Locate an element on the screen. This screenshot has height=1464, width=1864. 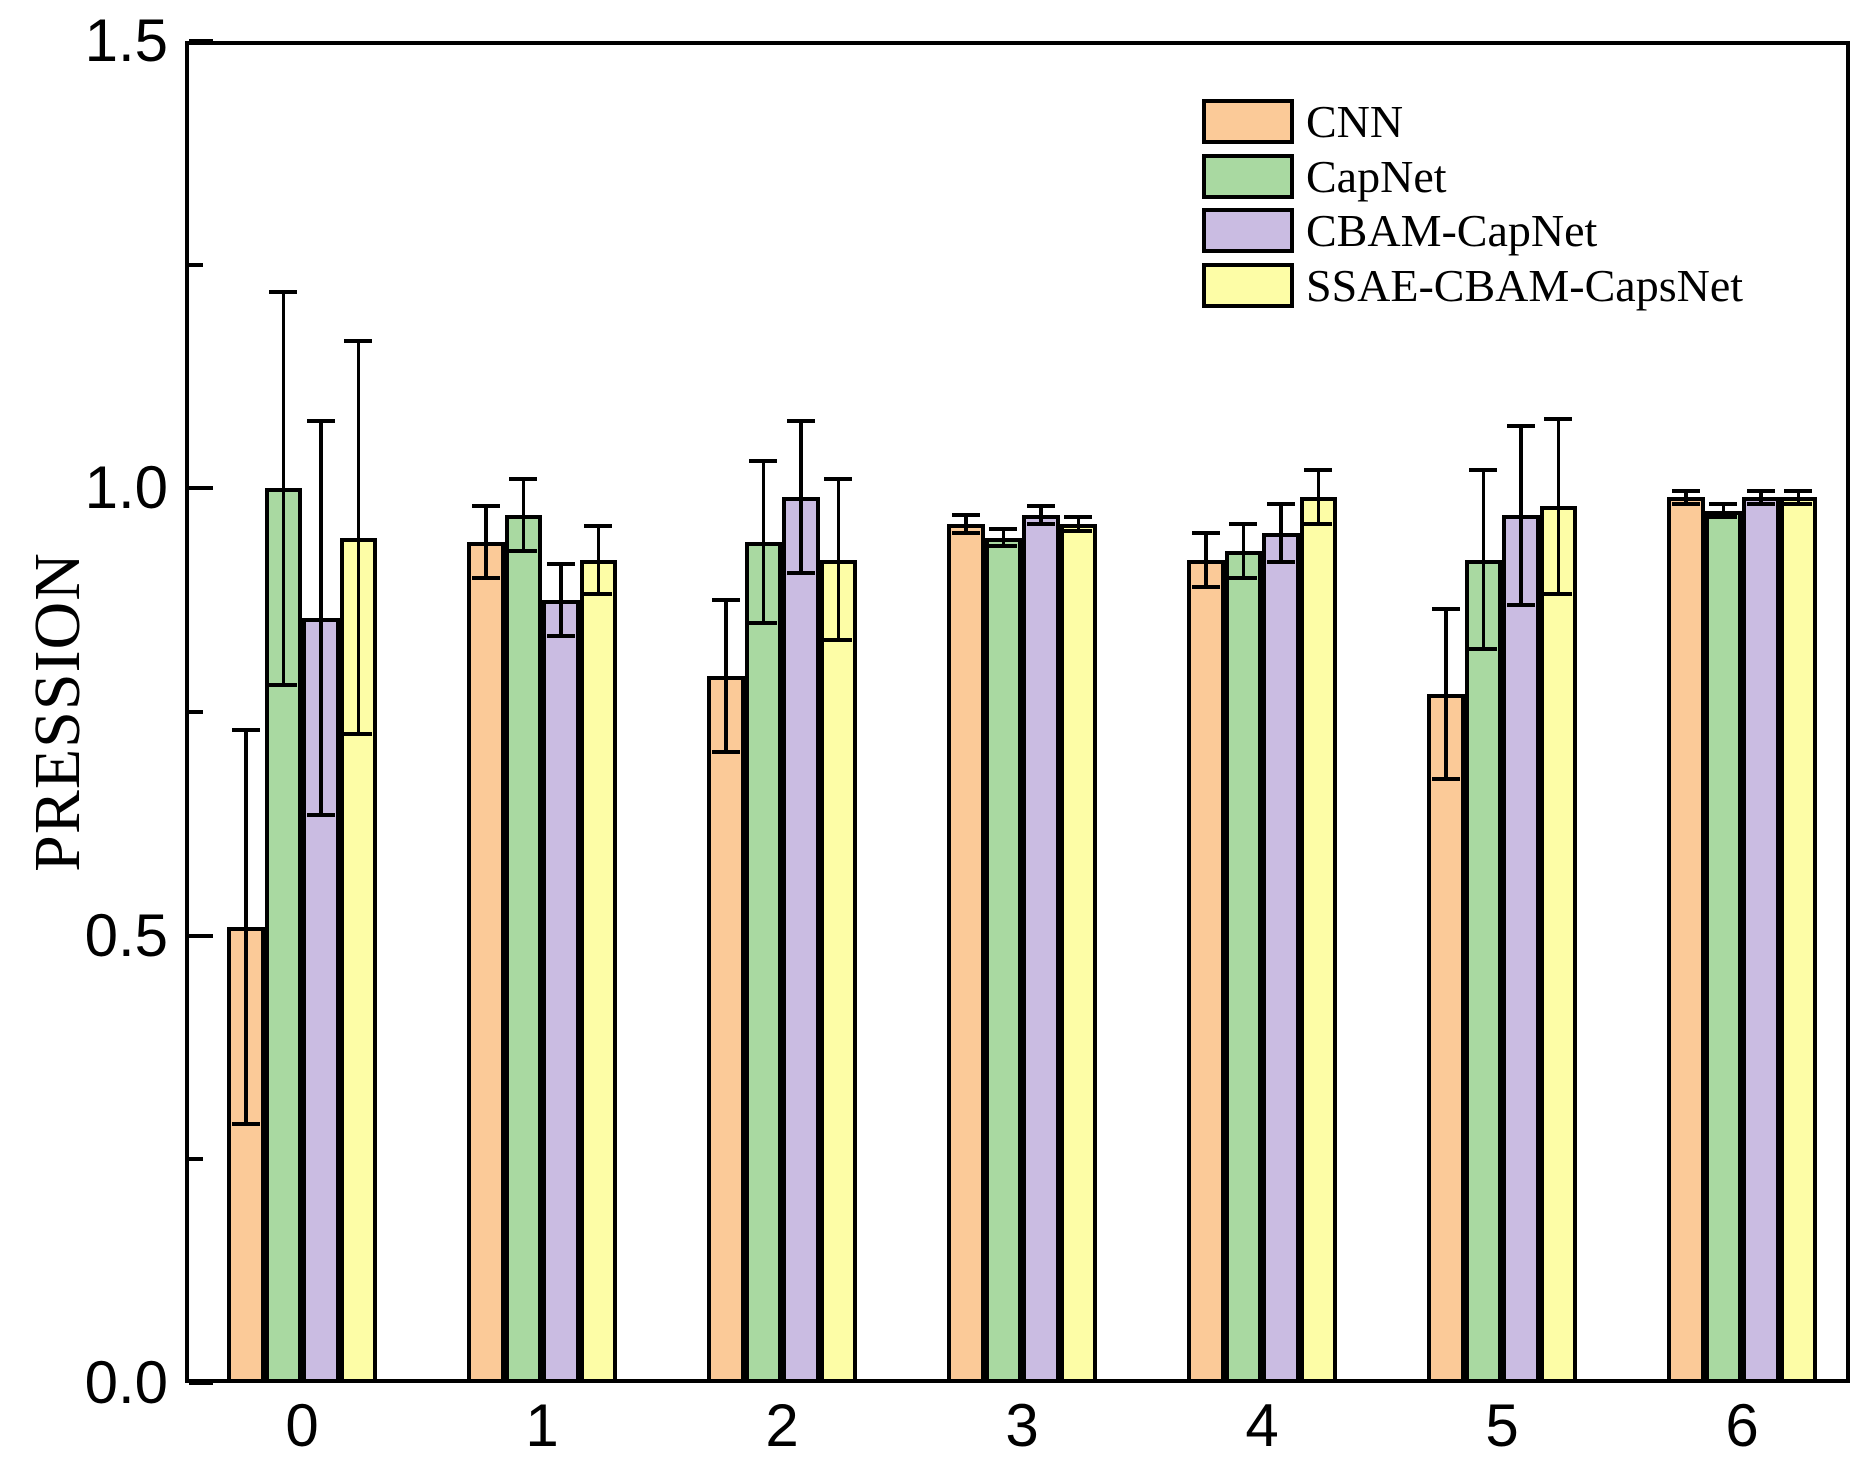
bar-cbam-capnet-cat3 is located at coordinates (1041, 949).